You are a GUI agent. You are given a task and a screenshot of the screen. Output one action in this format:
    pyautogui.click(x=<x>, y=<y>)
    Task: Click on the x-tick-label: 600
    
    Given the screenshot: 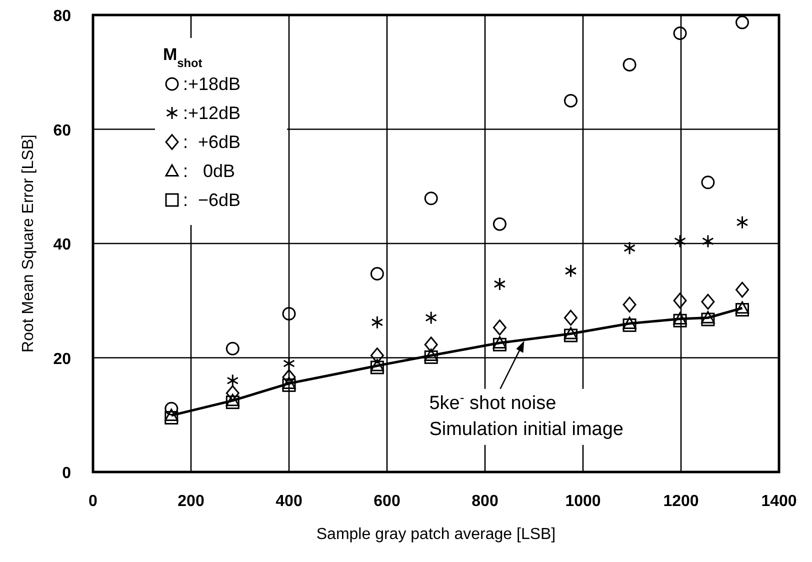 What is the action you would take?
    pyautogui.click(x=387, y=501)
    